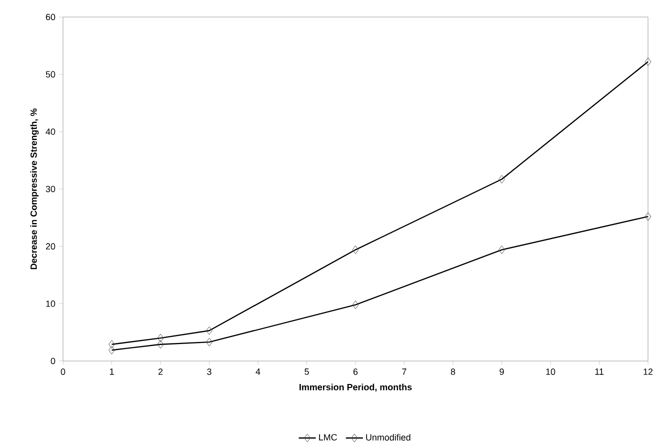  I want to click on x-tick-label: 5, so click(306, 371).